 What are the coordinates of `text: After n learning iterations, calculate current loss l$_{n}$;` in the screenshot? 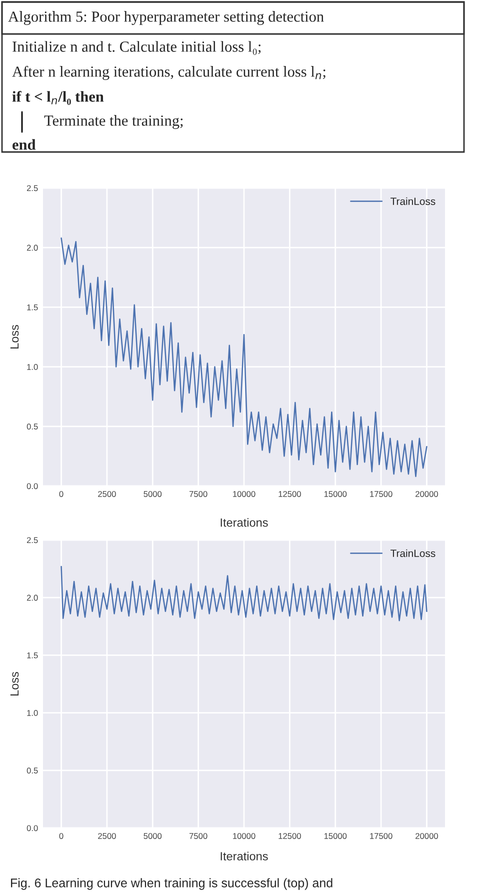 It's located at (169, 73).